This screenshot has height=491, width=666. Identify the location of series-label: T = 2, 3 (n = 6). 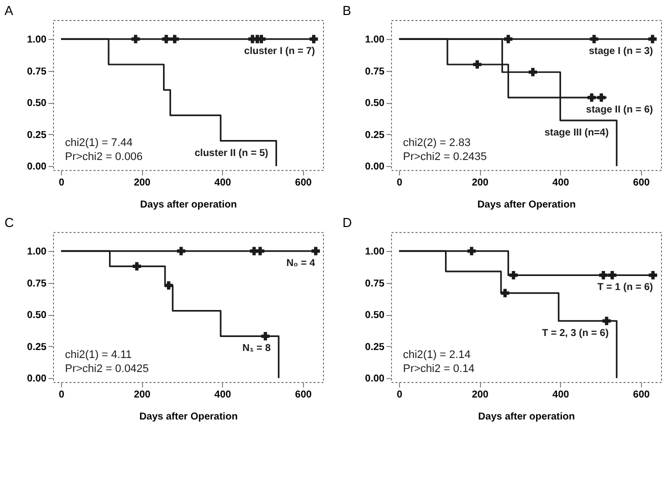
(575, 333).